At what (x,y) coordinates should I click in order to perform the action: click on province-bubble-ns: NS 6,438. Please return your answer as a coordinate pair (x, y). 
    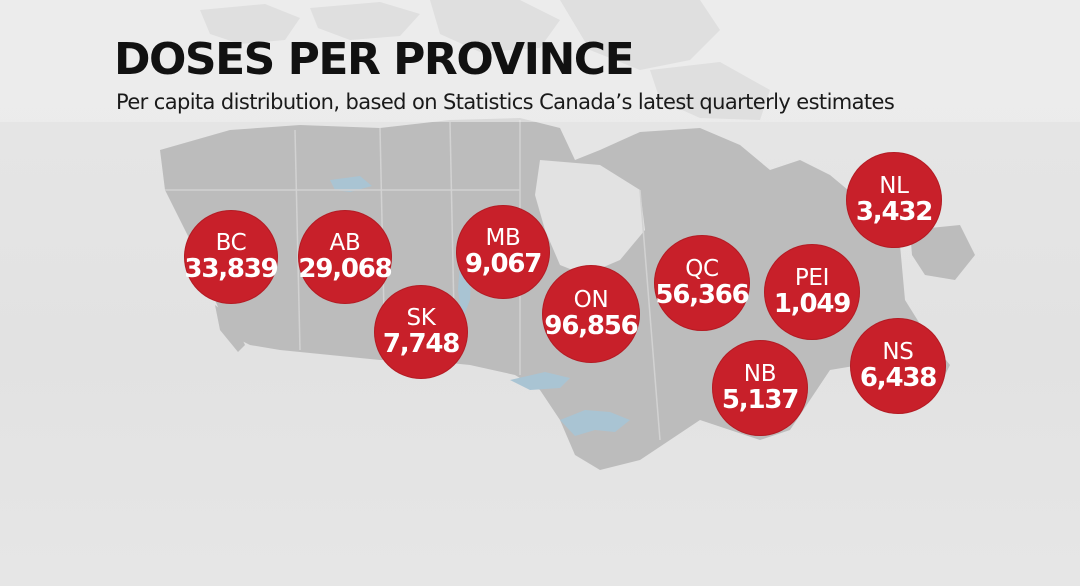
    Looking at the image, I should click on (898, 366).